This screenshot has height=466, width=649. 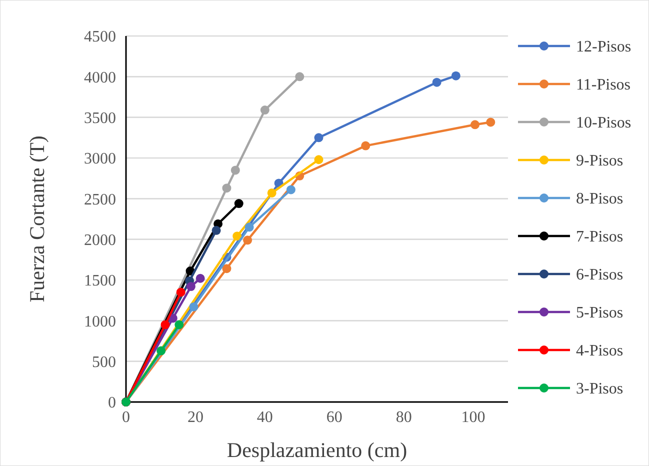 I want to click on y-tick-label: 2000, so click(x=100, y=240).